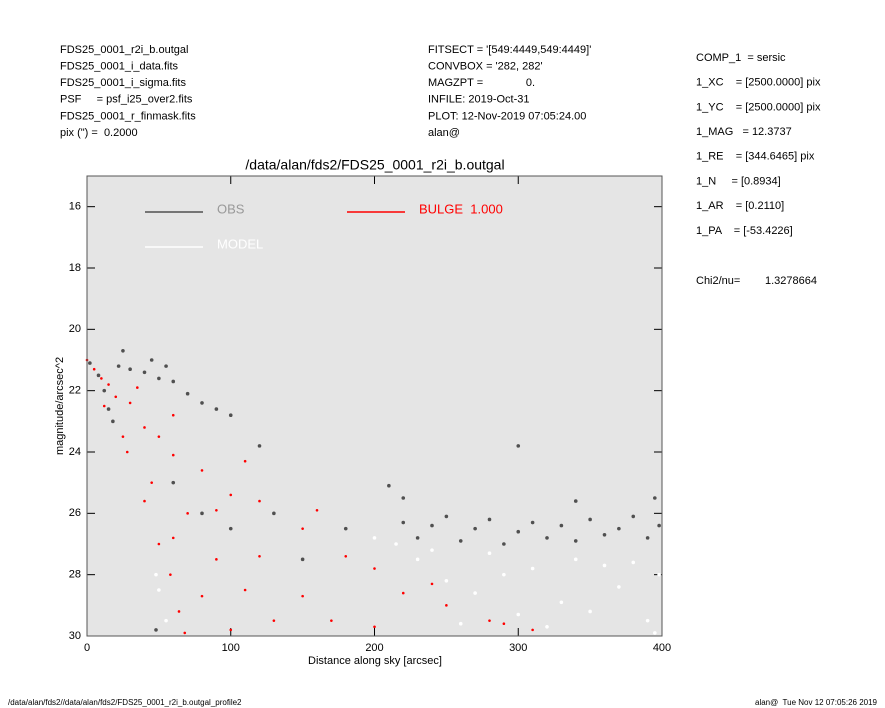 The width and height of the screenshot is (885, 708). I want to click on x-tick-label: 0, so click(87, 648).